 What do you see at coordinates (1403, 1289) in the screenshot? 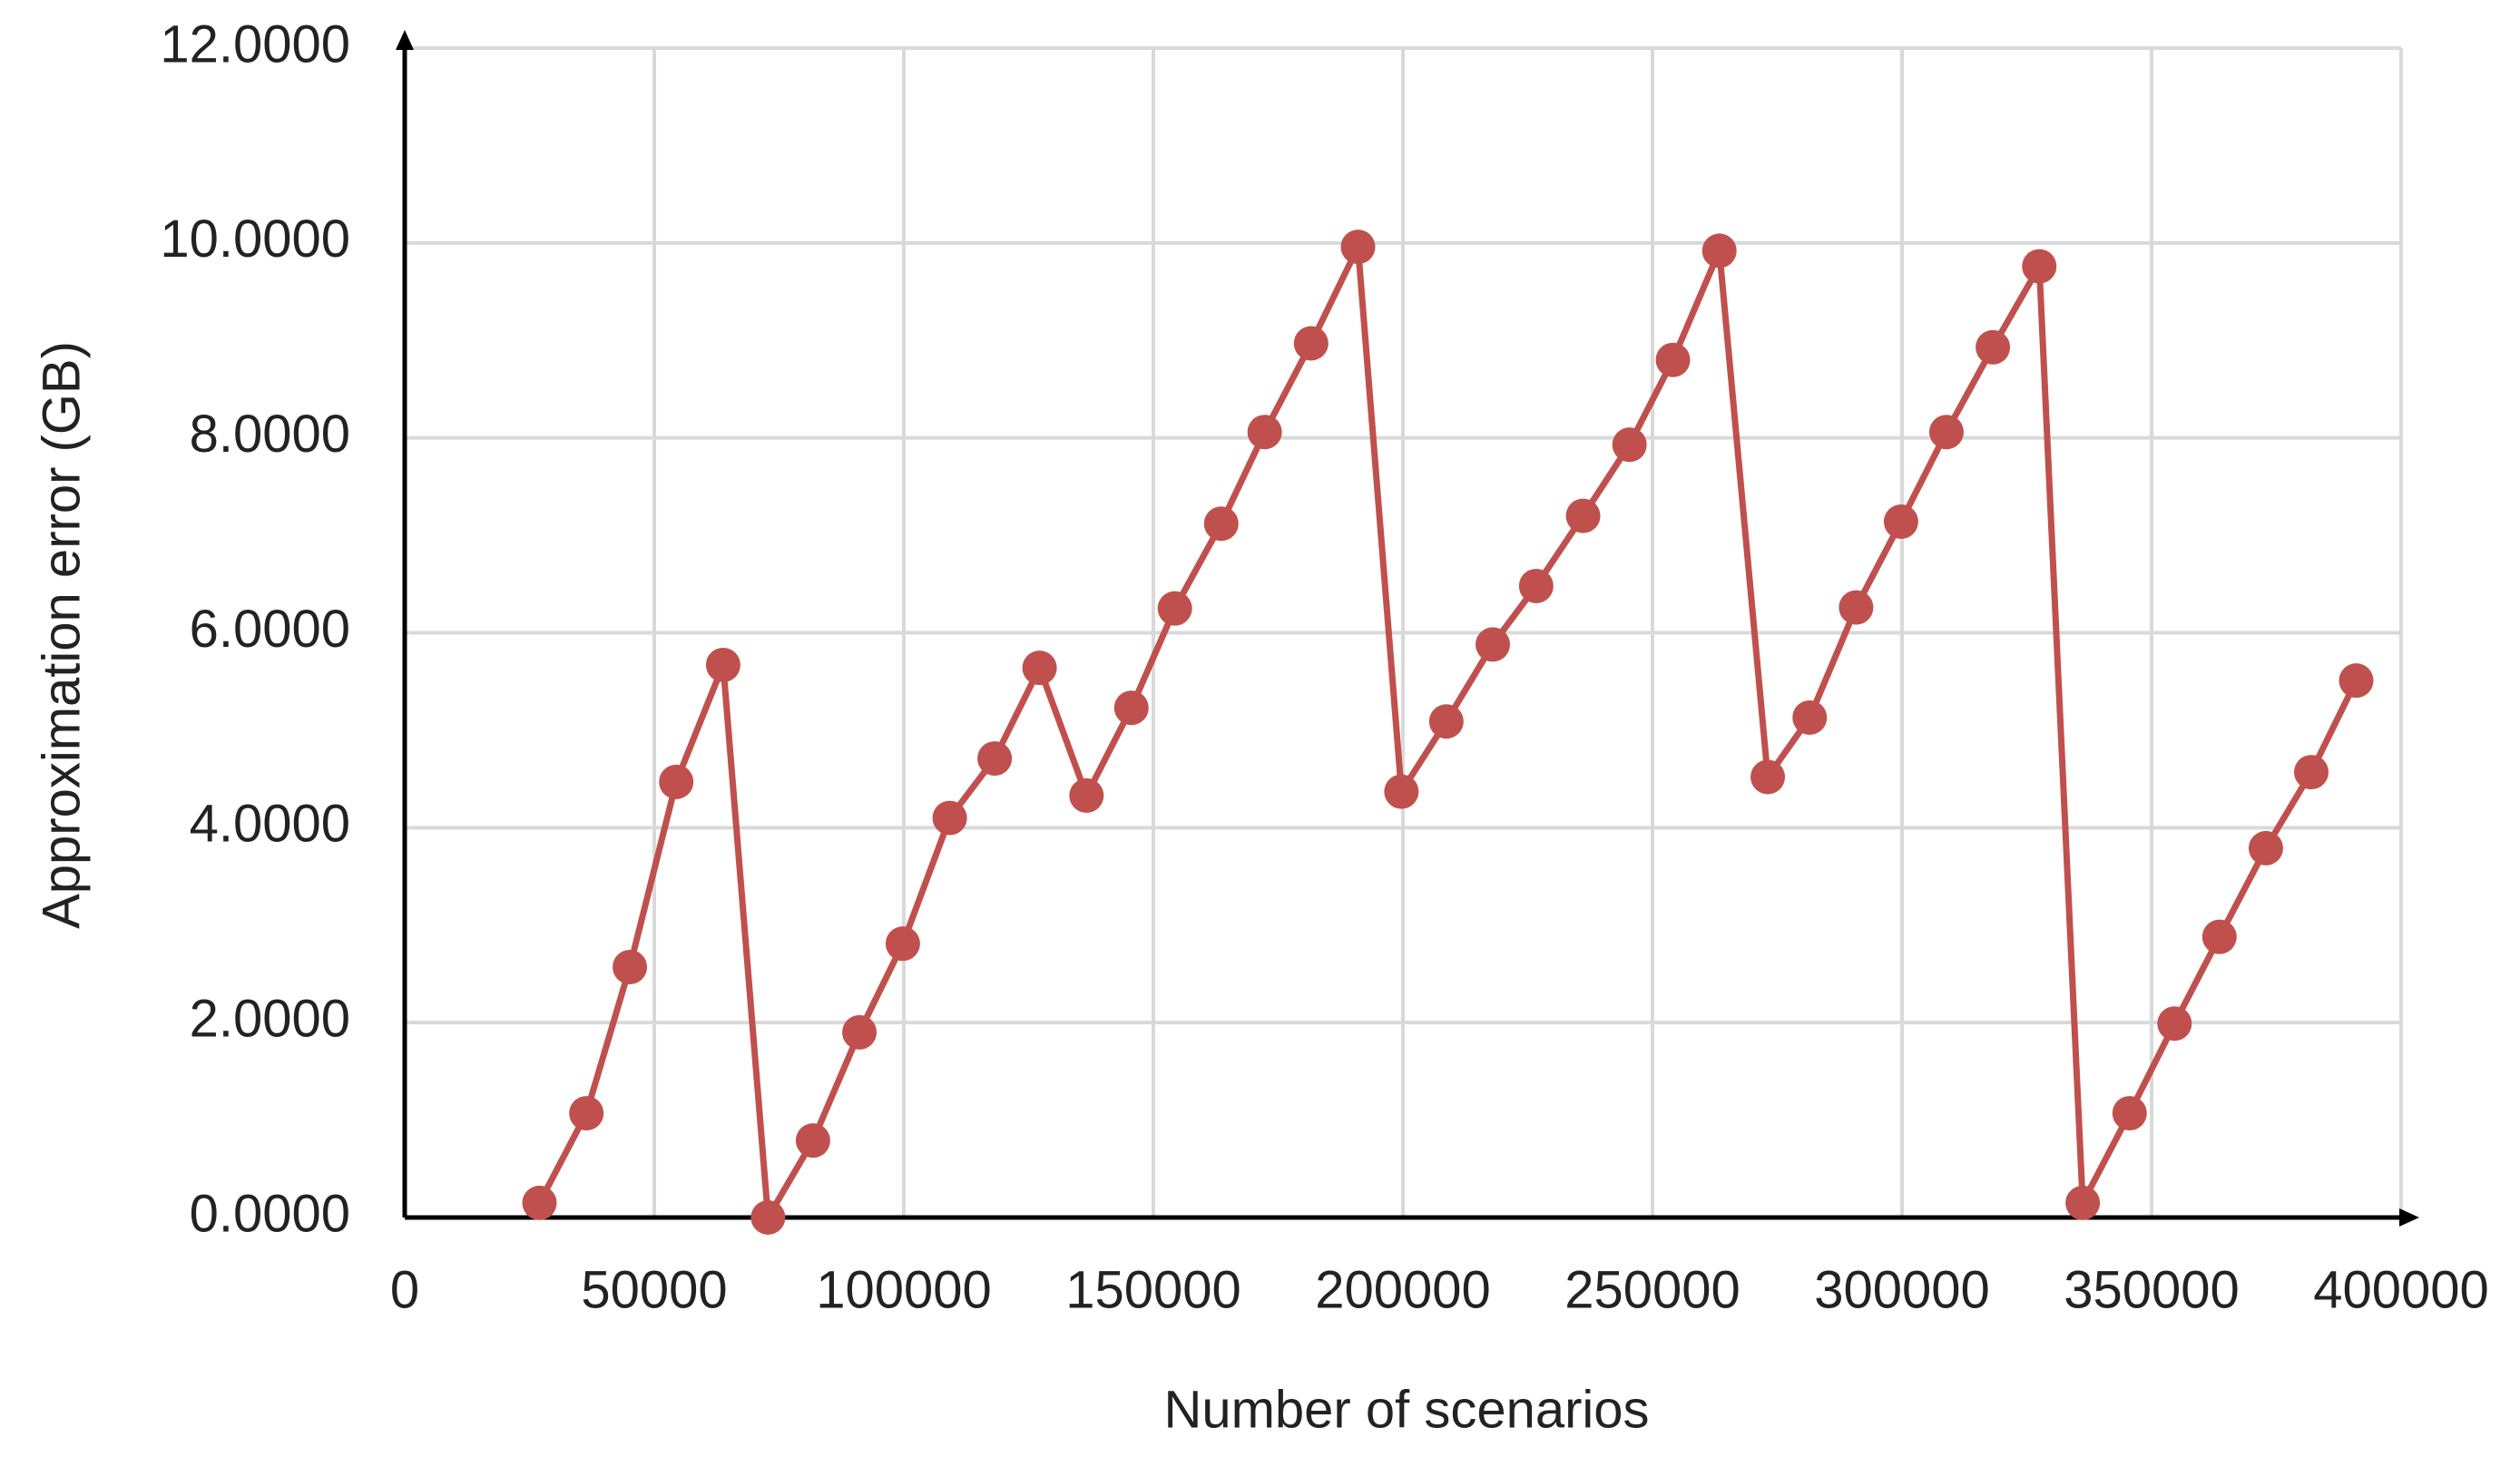
I see `x-tick-label: 200000` at bounding box center [1403, 1289].